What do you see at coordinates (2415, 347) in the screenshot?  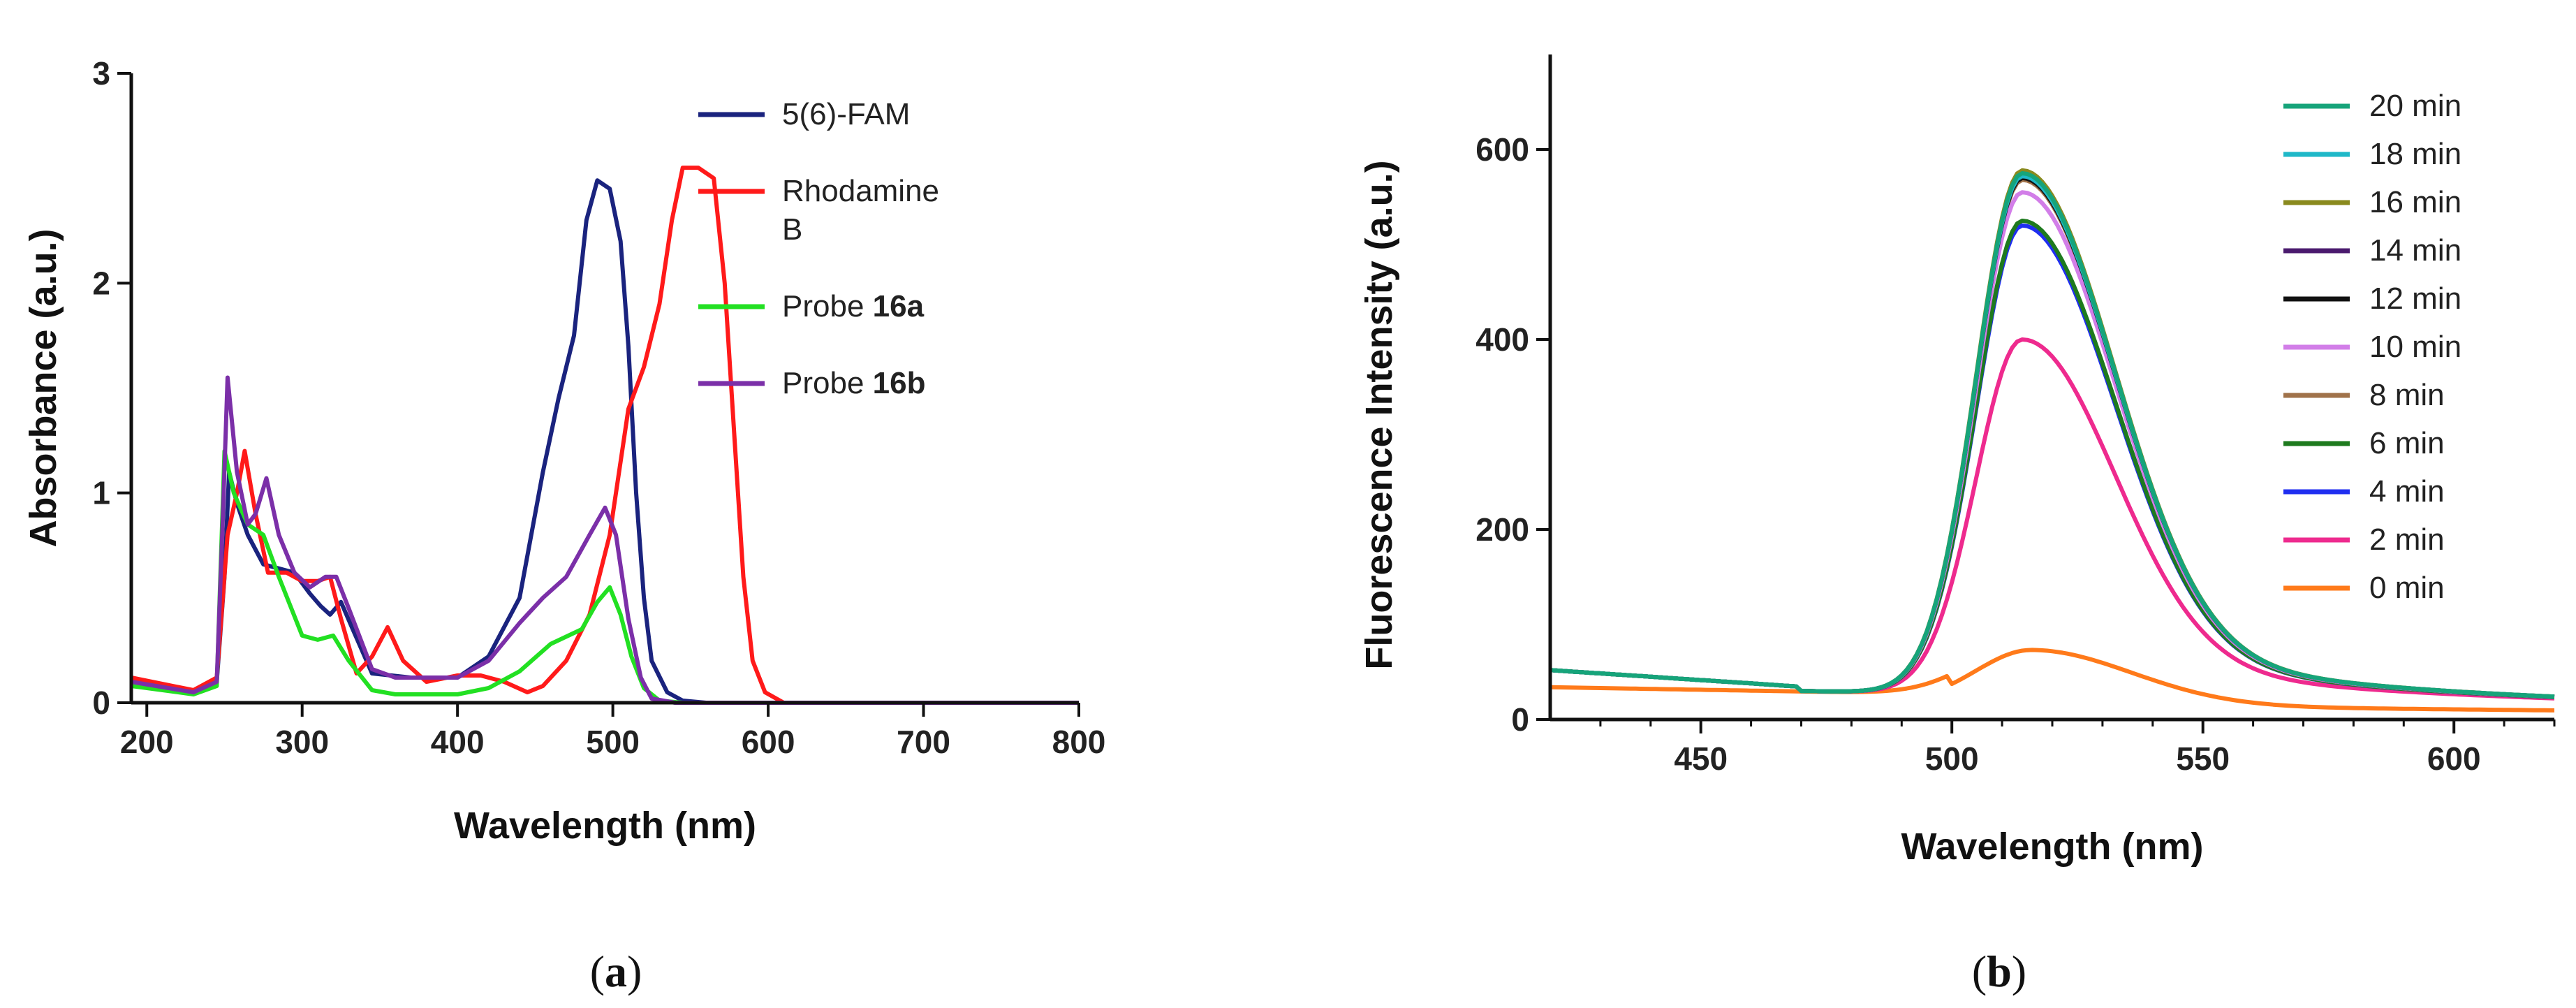 I see `legend-label: 10 min` at bounding box center [2415, 347].